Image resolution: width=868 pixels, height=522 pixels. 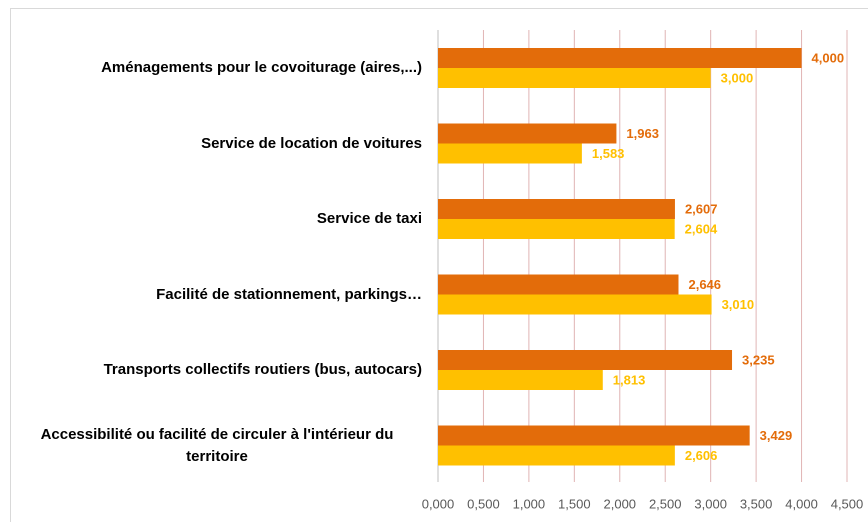 I want to click on x-tick-label: 1,500, so click(x=574, y=503).